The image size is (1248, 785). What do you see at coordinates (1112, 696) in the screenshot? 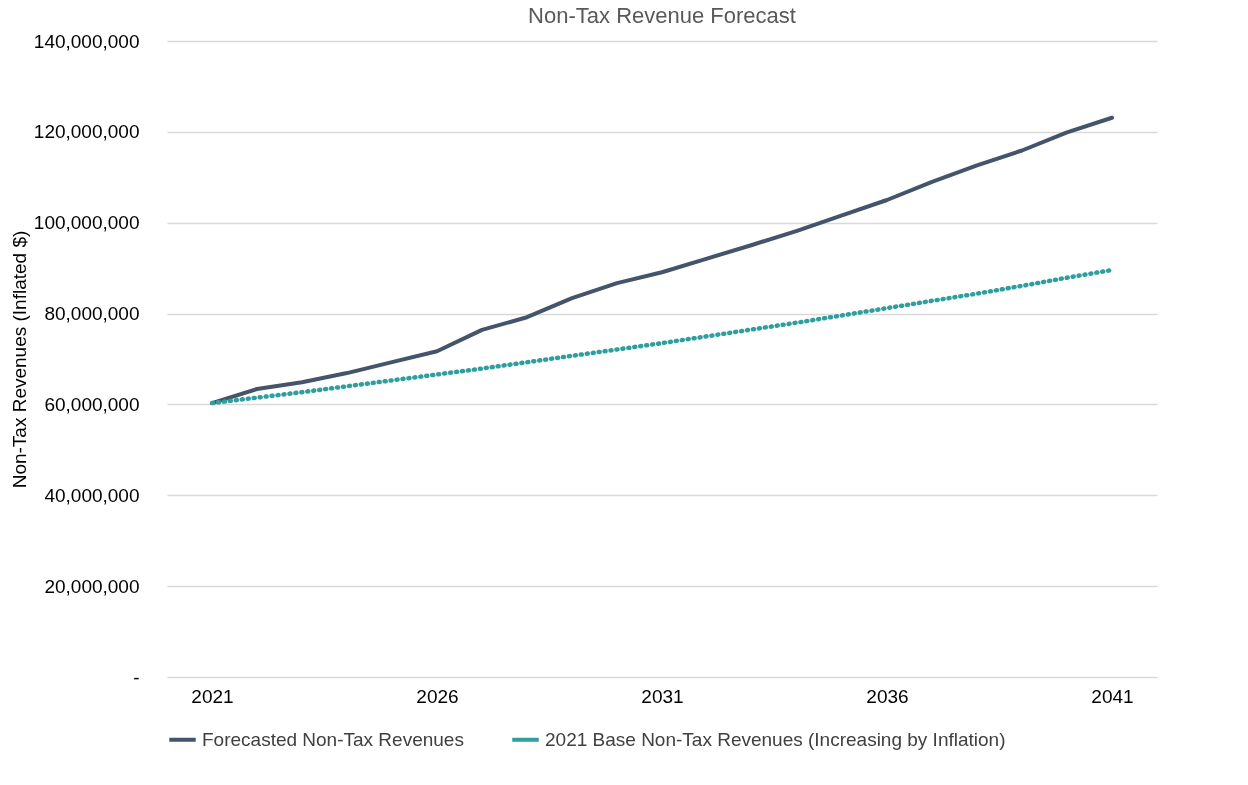
I see `x-tick-label: 2041` at bounding box center [1112, 696].